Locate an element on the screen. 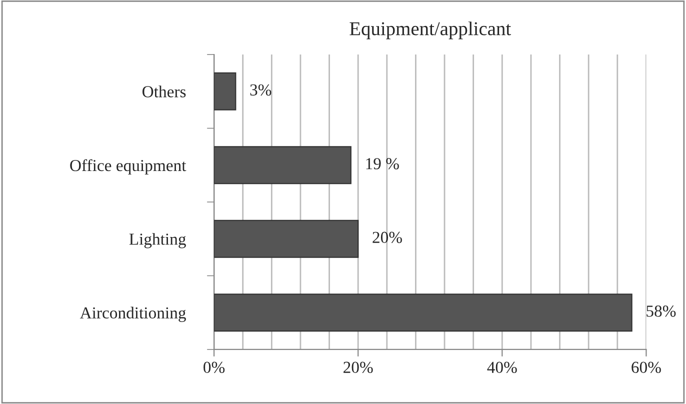 The height and width of the screenshot is (404, 686). y-tick-label: Office equipment is located at coordinates (128, 167).